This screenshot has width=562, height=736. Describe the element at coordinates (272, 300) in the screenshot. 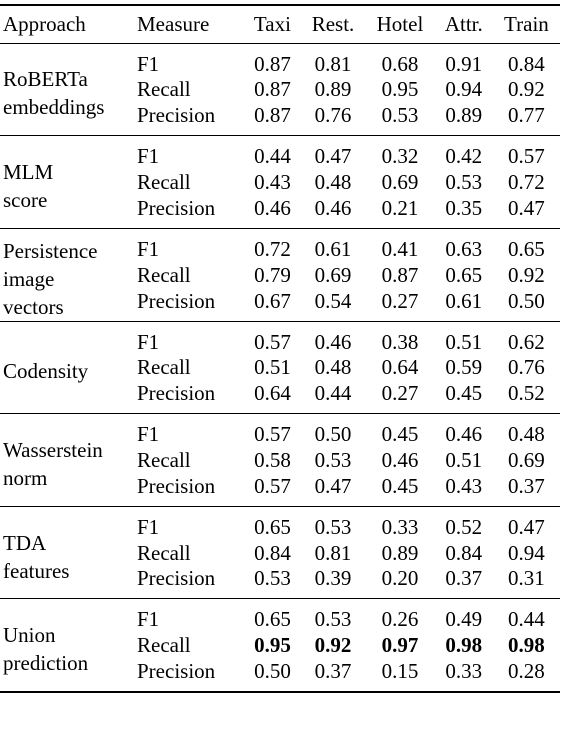

I see `value-cell: 0.67` at that location.